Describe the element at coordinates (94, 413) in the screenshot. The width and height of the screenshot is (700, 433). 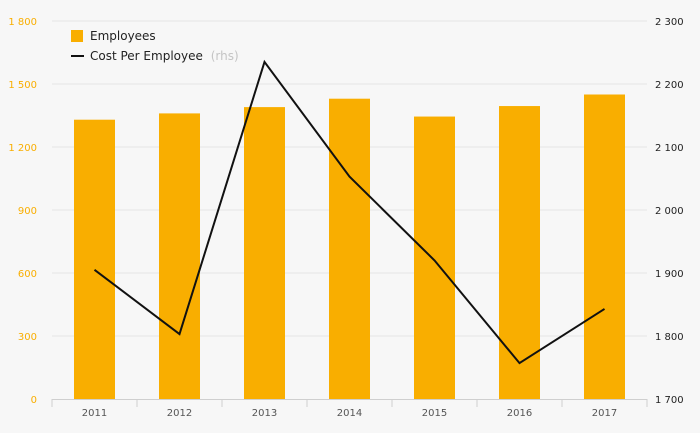
I see `x-tick-label: 2011` at that location.